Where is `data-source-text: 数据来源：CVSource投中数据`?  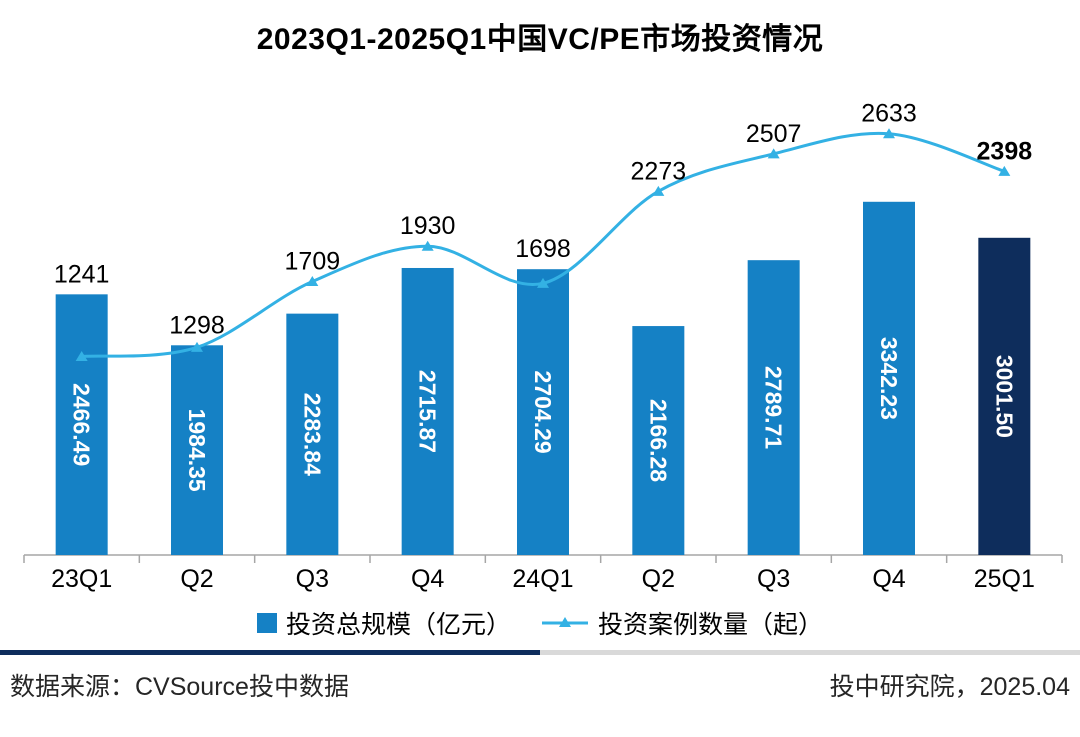
data-source-text: 数据来源：CVSource投中数据 is located at coordinates (179, 687).